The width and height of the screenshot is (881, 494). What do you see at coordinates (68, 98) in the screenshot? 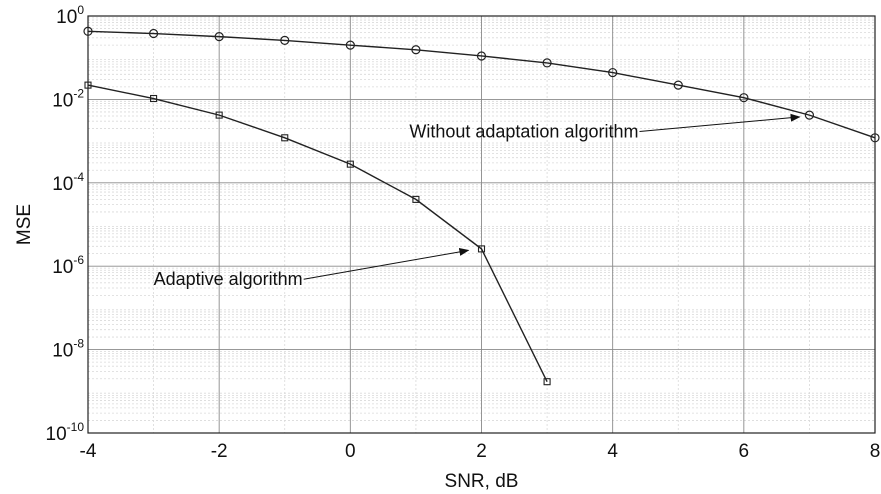
I see `y-tick-label: 10⁻²` at bounding box center [68, 98].